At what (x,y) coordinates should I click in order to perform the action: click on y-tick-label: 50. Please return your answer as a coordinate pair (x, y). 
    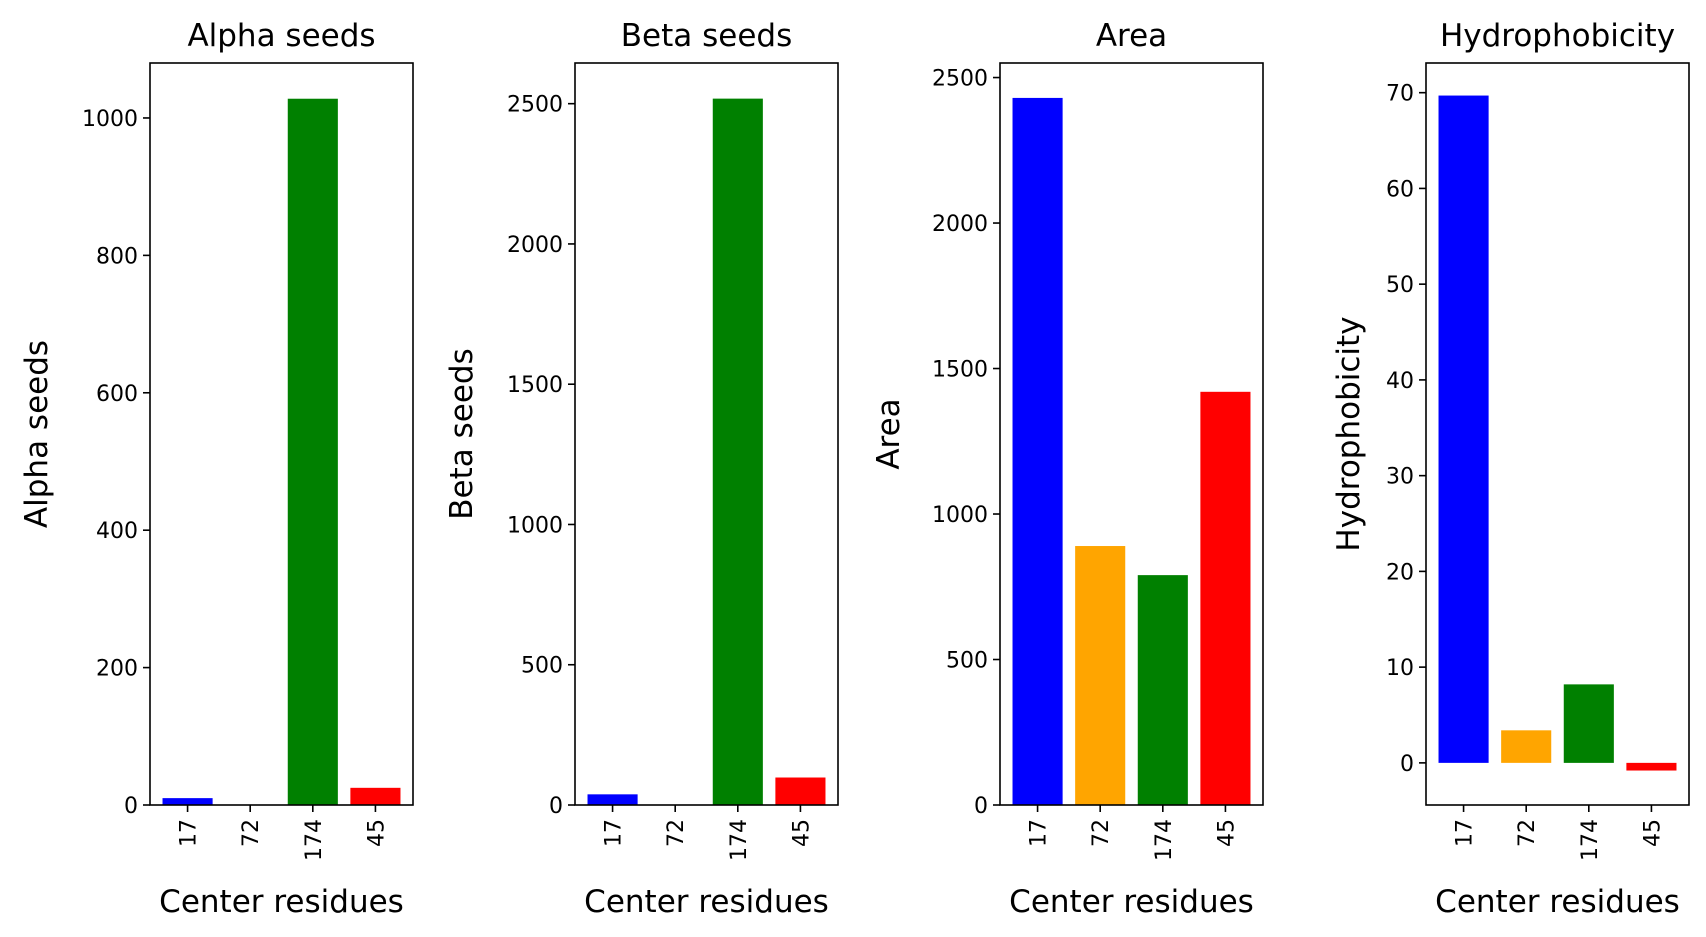
    Looking at the image, I should click on (1400, 285).